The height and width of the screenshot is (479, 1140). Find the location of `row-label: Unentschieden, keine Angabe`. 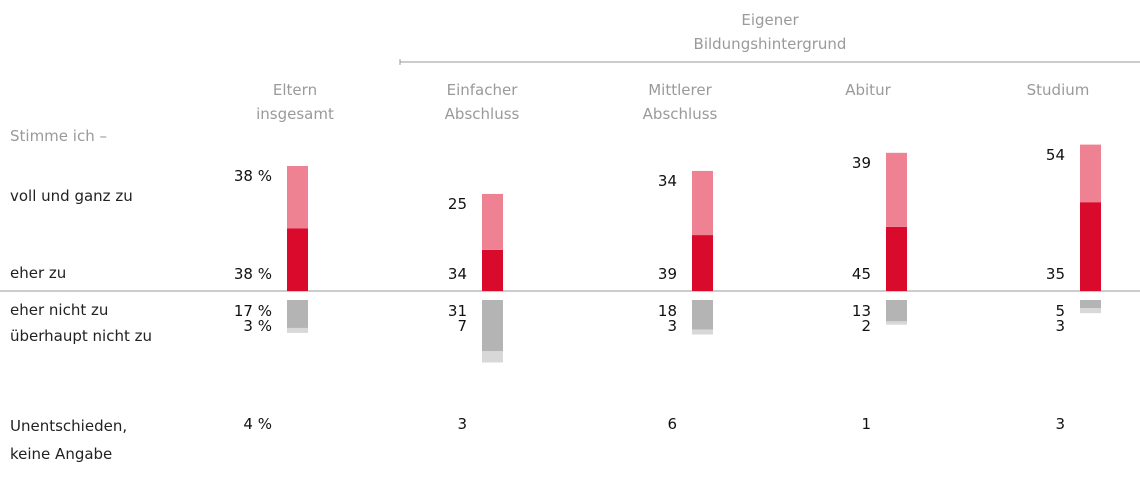

row-label: Unentschieden, keine Angabe is located at coordinates (69, 440).